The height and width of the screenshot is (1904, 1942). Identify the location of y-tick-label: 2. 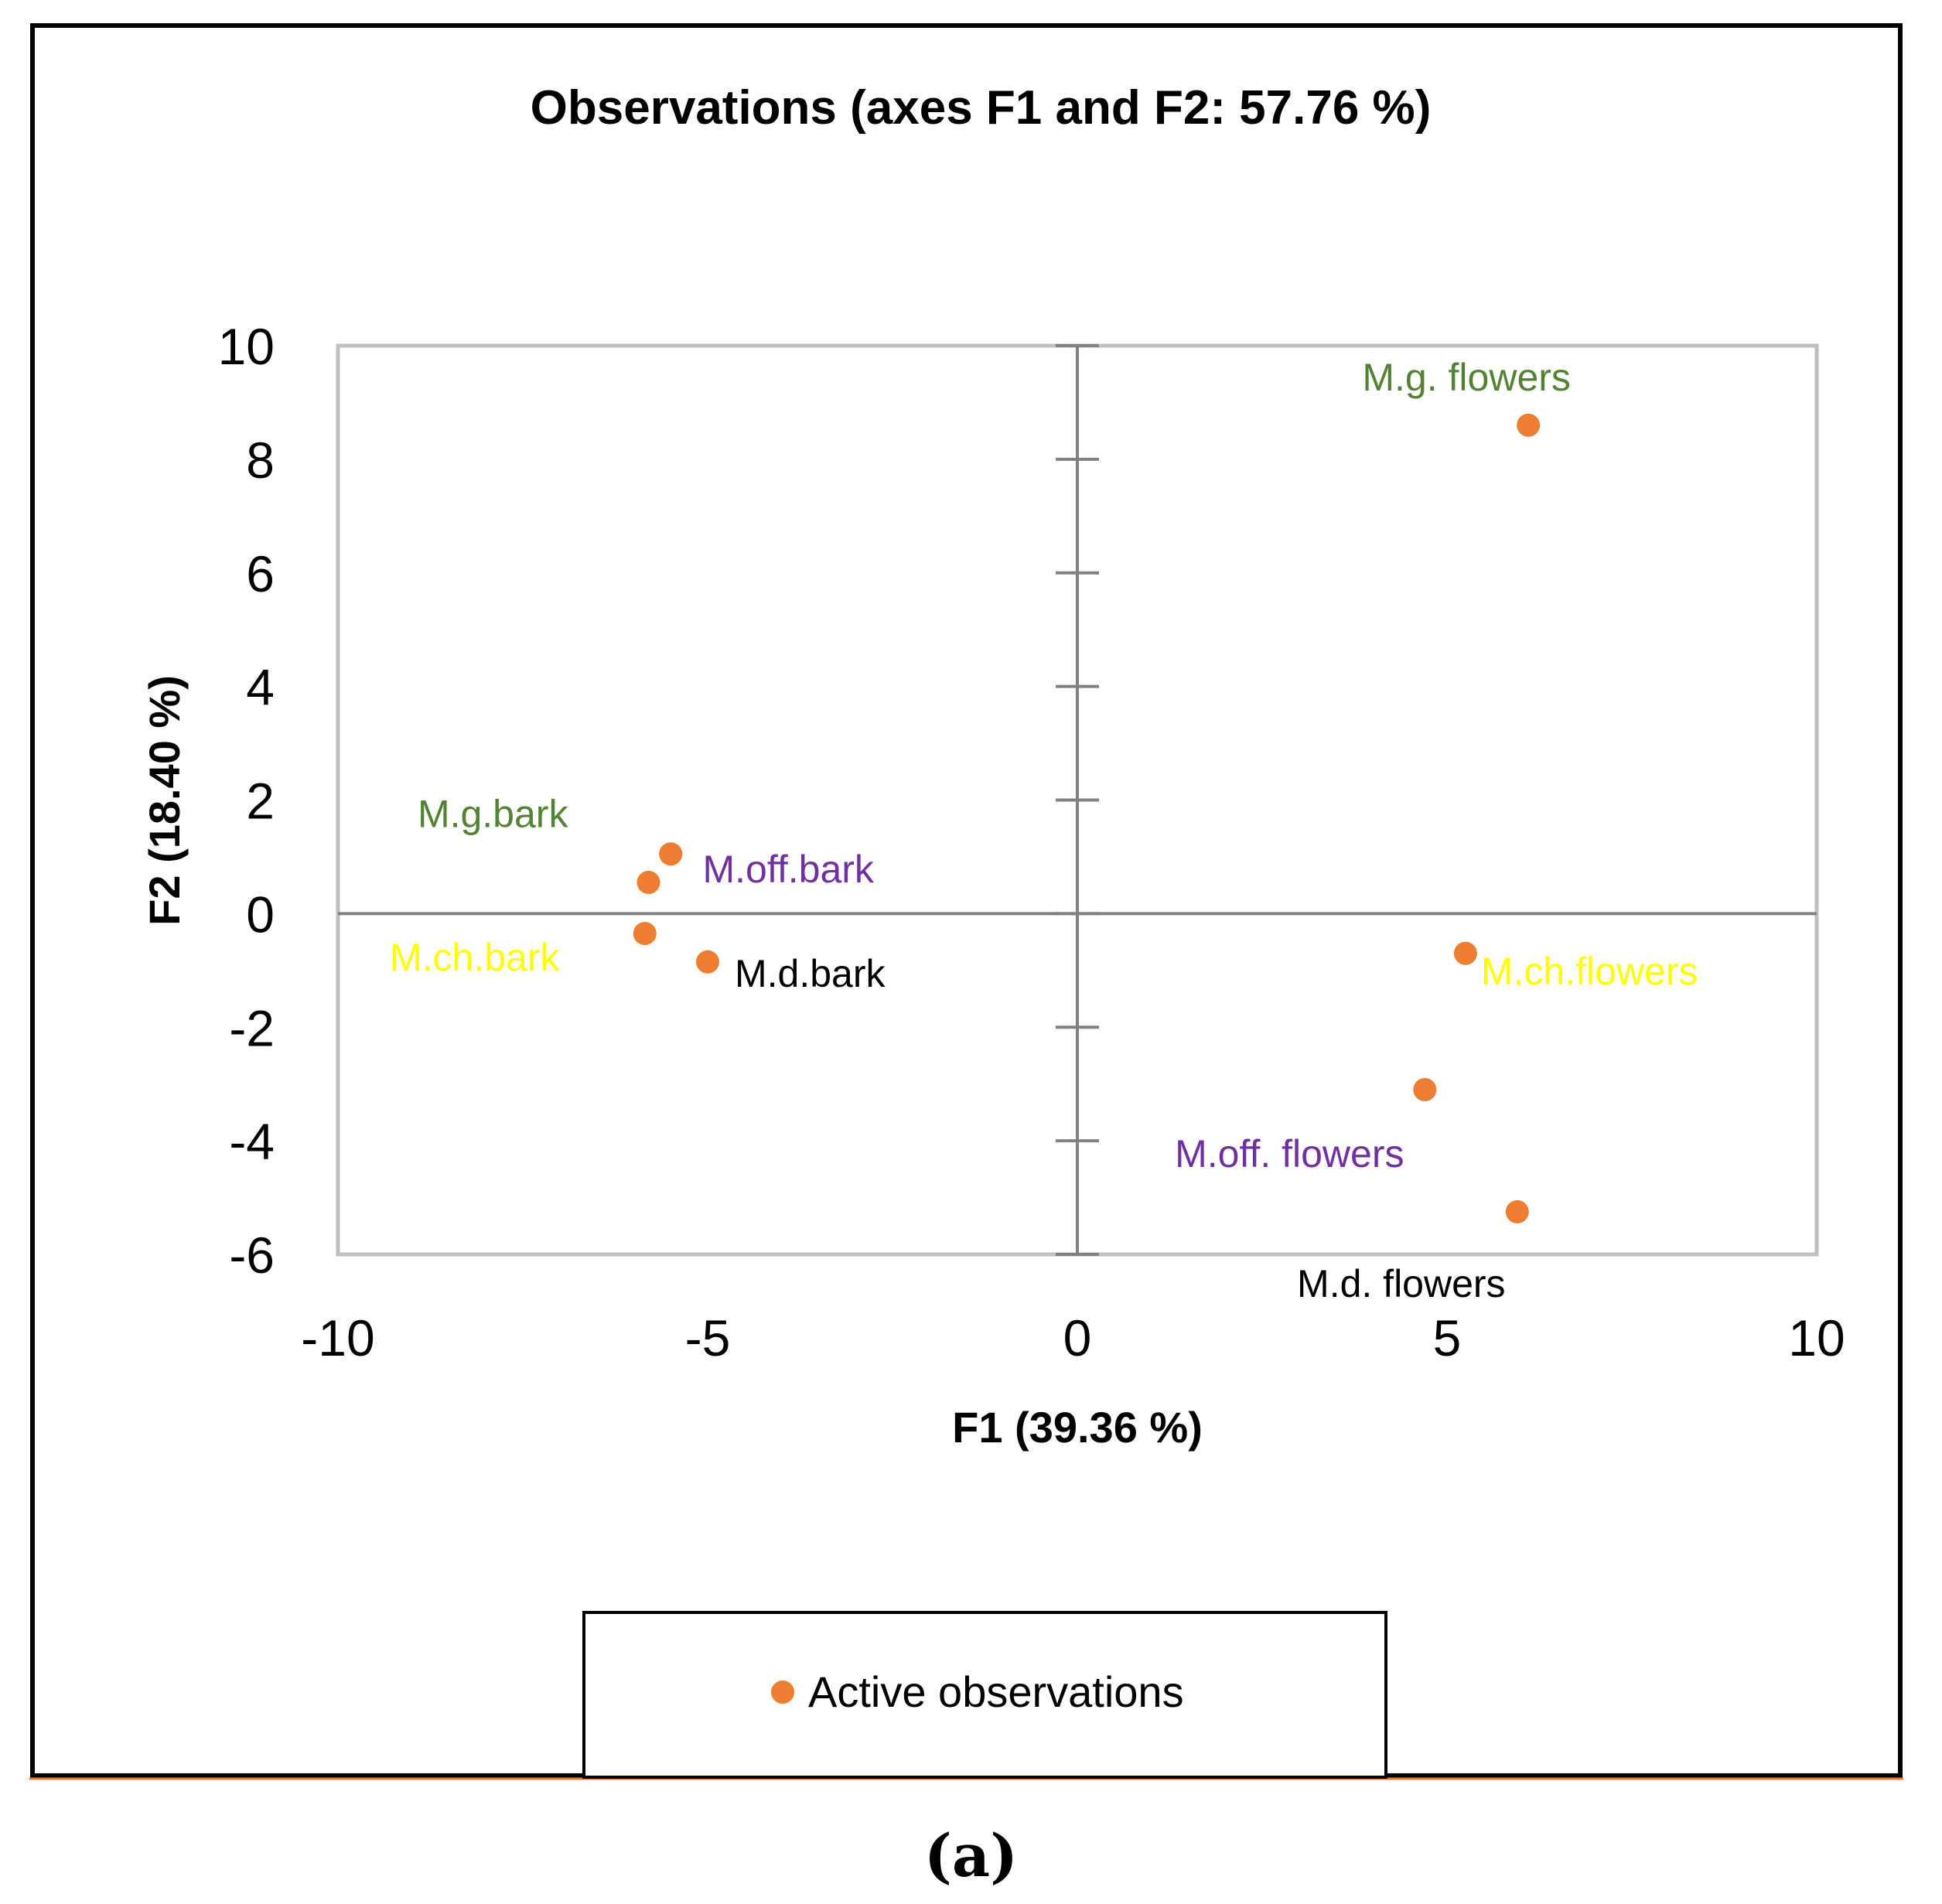
(260, 802).